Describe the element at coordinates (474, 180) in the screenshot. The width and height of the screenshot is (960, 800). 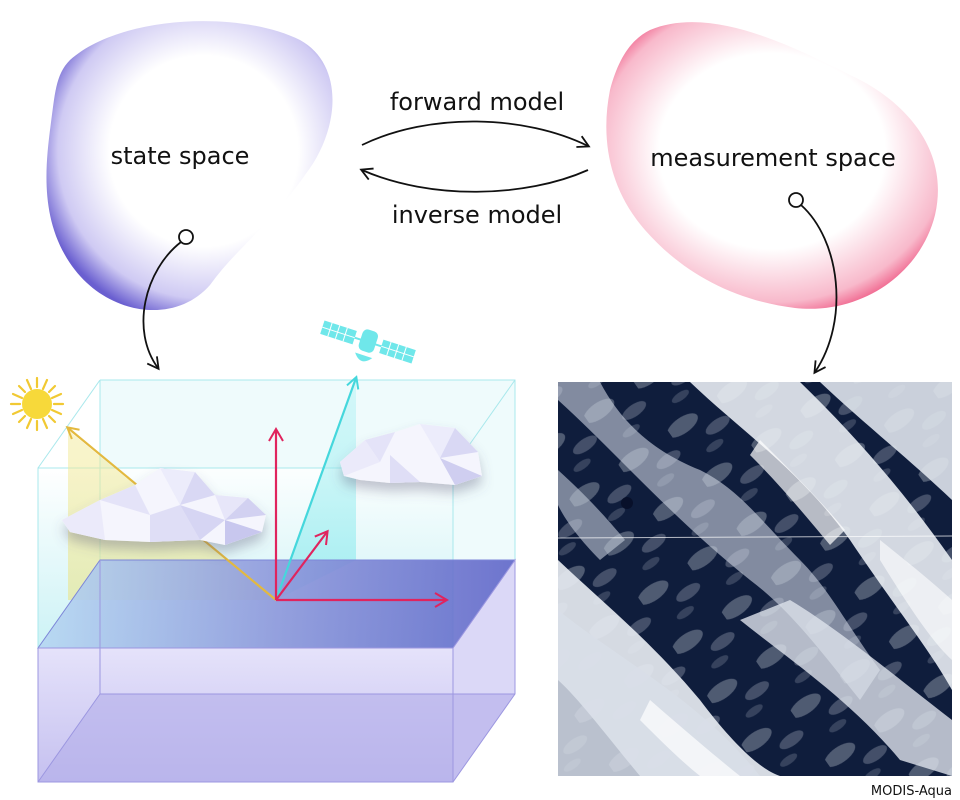
I see `inverse-model-arrow` at that location.